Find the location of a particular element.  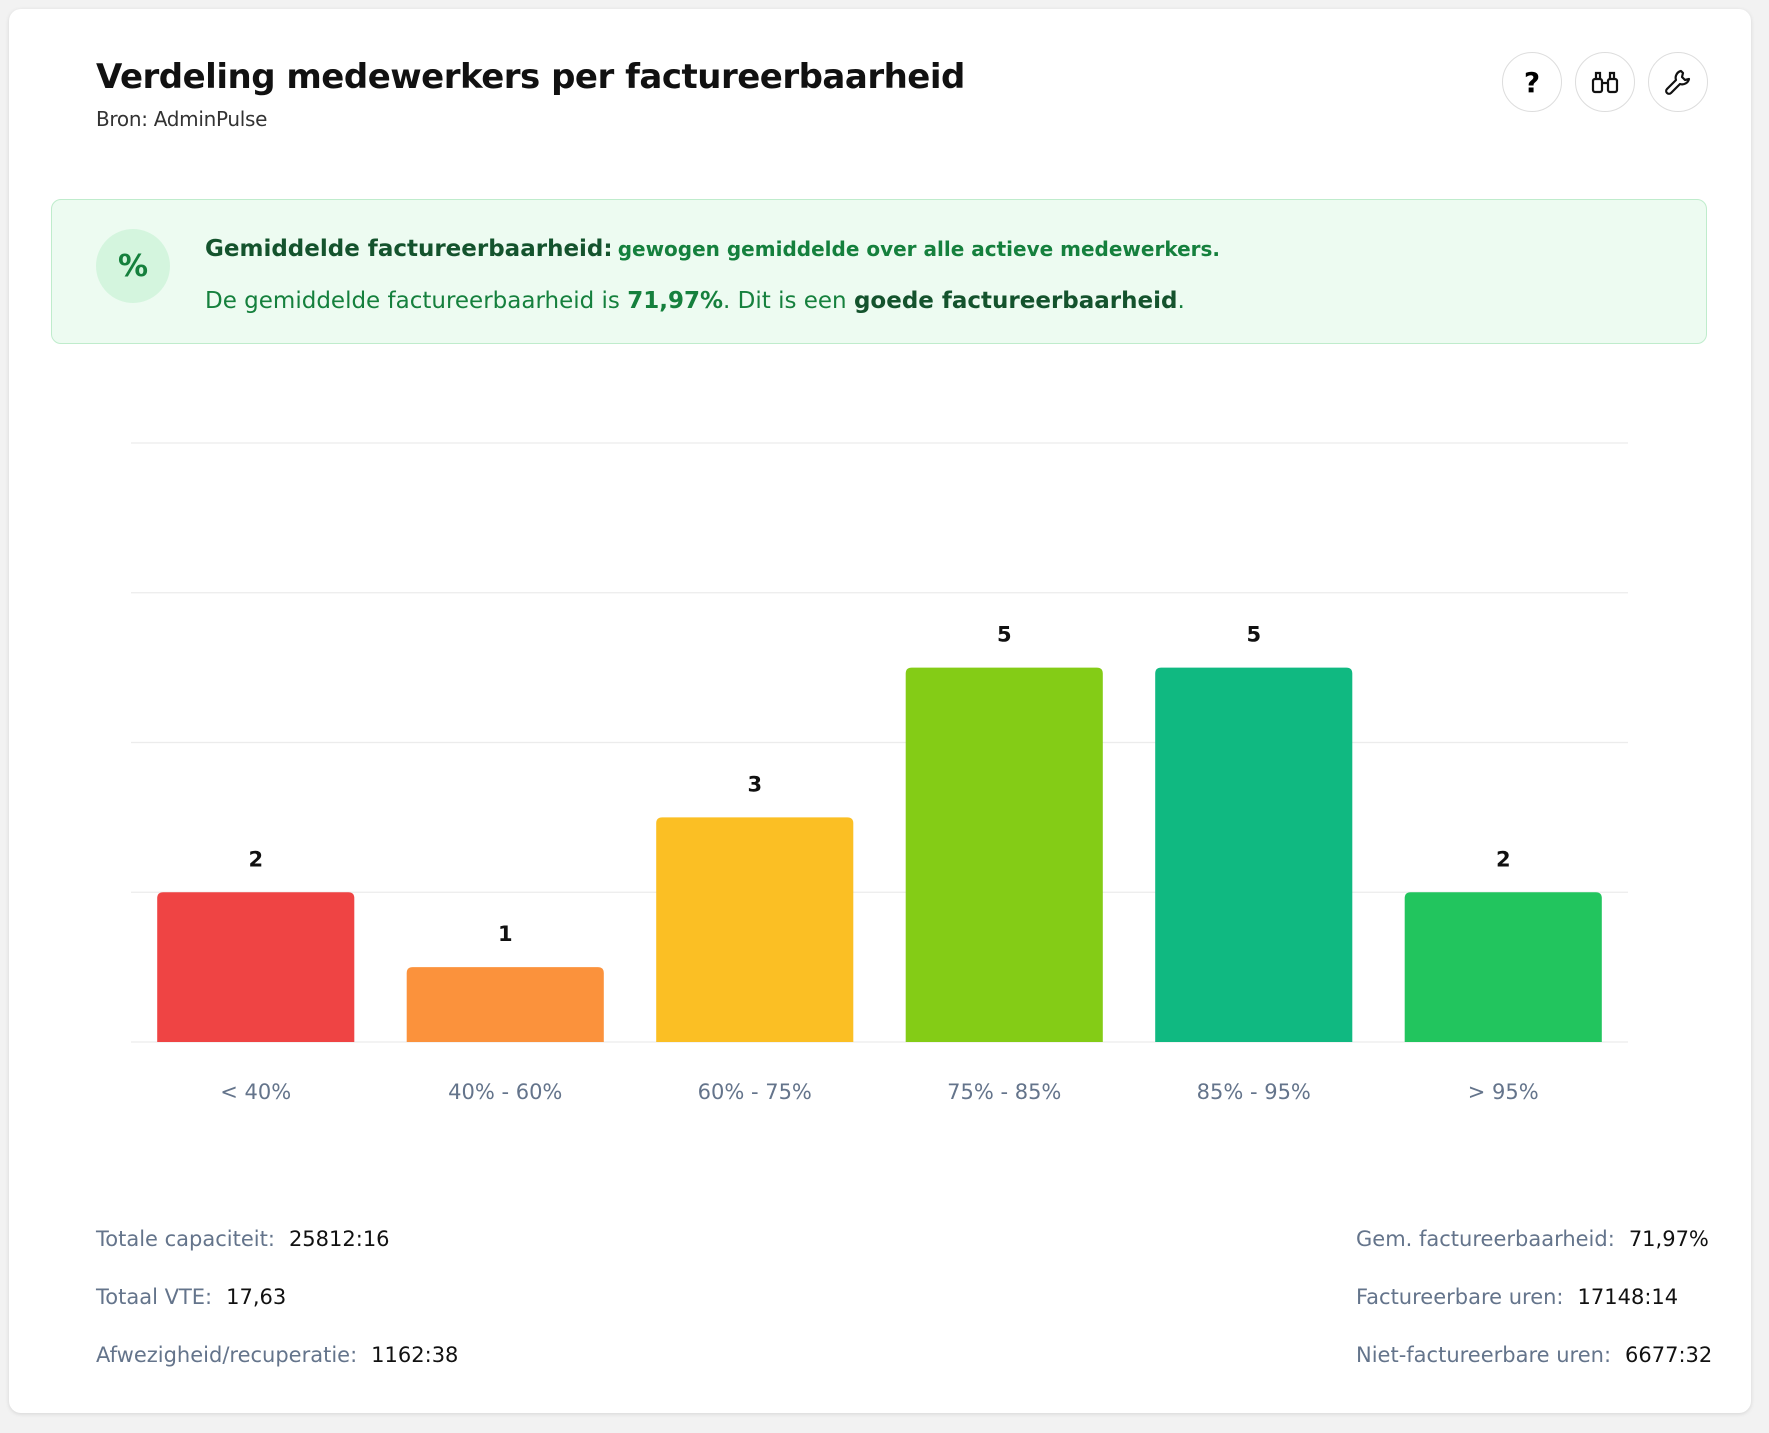

stat-row: Niet-factureerbare uren: 6677:32 is located at coordinates (1534, 1372).